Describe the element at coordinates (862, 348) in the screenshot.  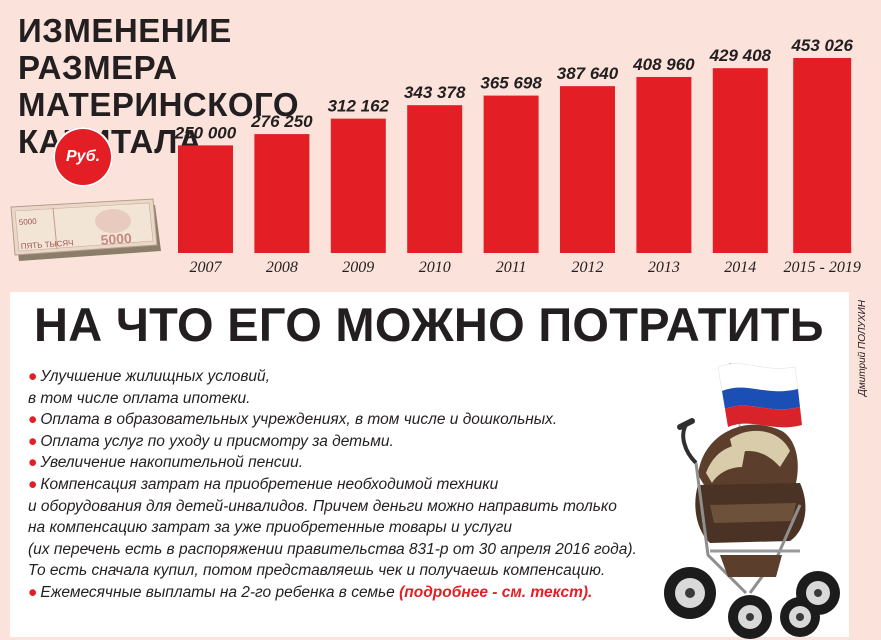
I see `photo-credit: Дмитрий ПОЛУХИН` at that location.